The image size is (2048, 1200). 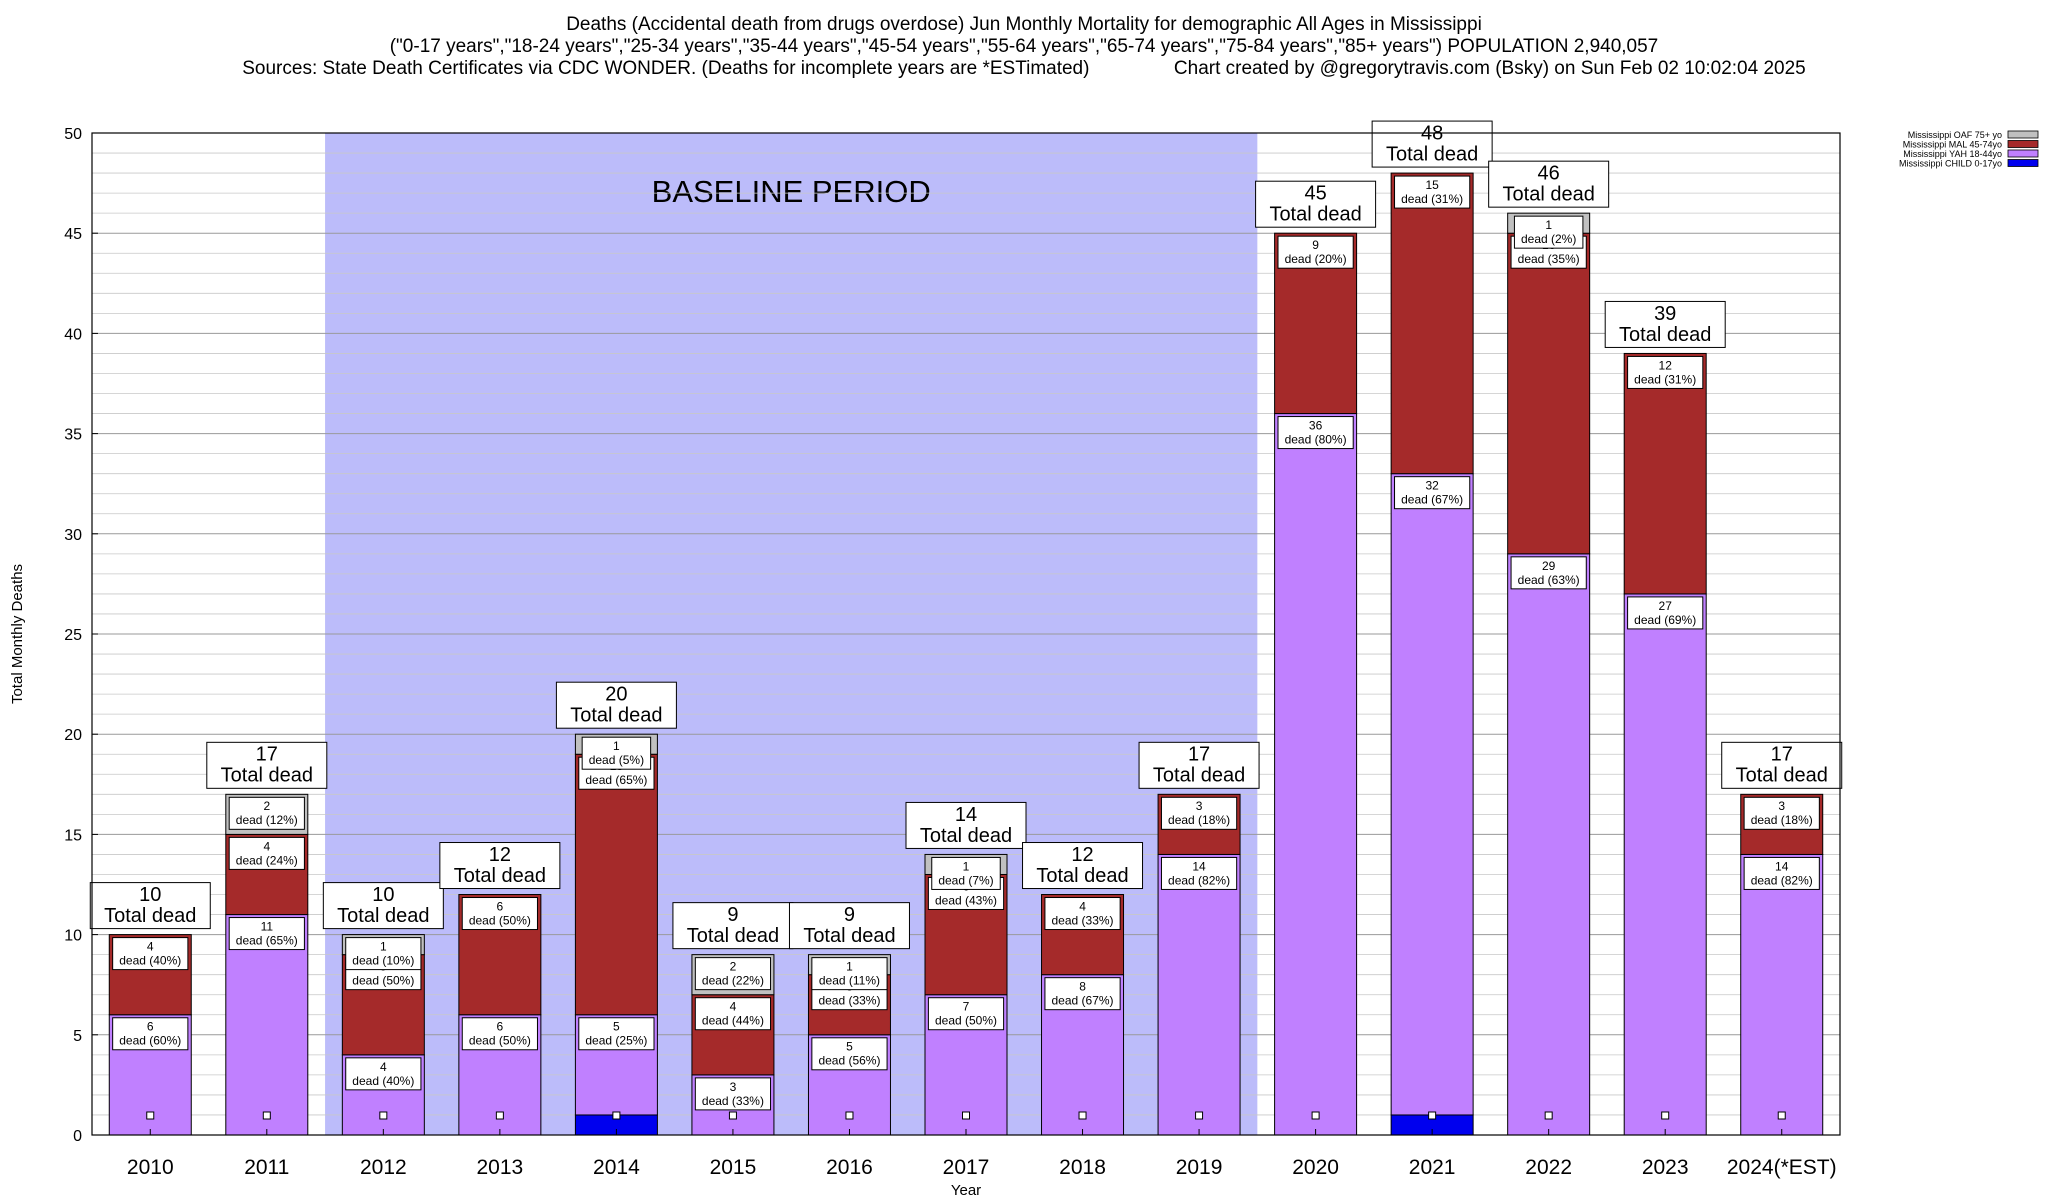 What do you see at coordinates (1782, 866) in the screenshot?
I see `segment-label-mississippi-yah-18-44yo-text: 14` at bounding box center [1782, 866].